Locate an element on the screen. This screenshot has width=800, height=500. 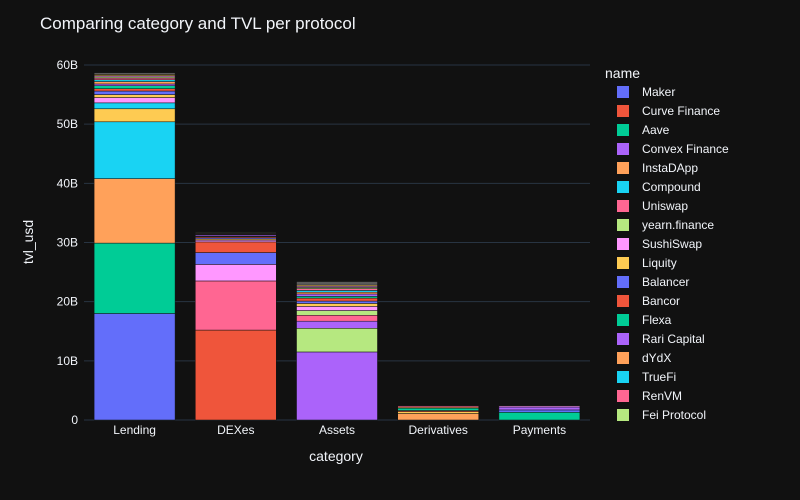
legend-item-label: Curve Finance is located at coordinates (681, 111).